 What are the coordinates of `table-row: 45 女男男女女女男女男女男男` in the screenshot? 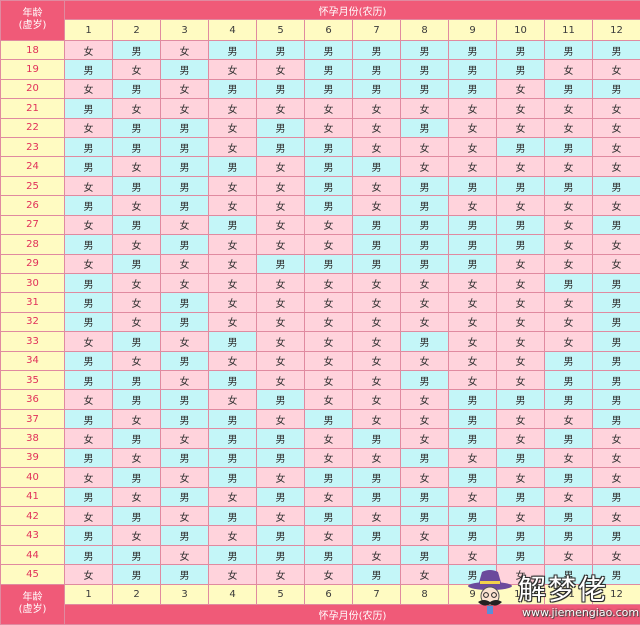 It's located at (320, 574).